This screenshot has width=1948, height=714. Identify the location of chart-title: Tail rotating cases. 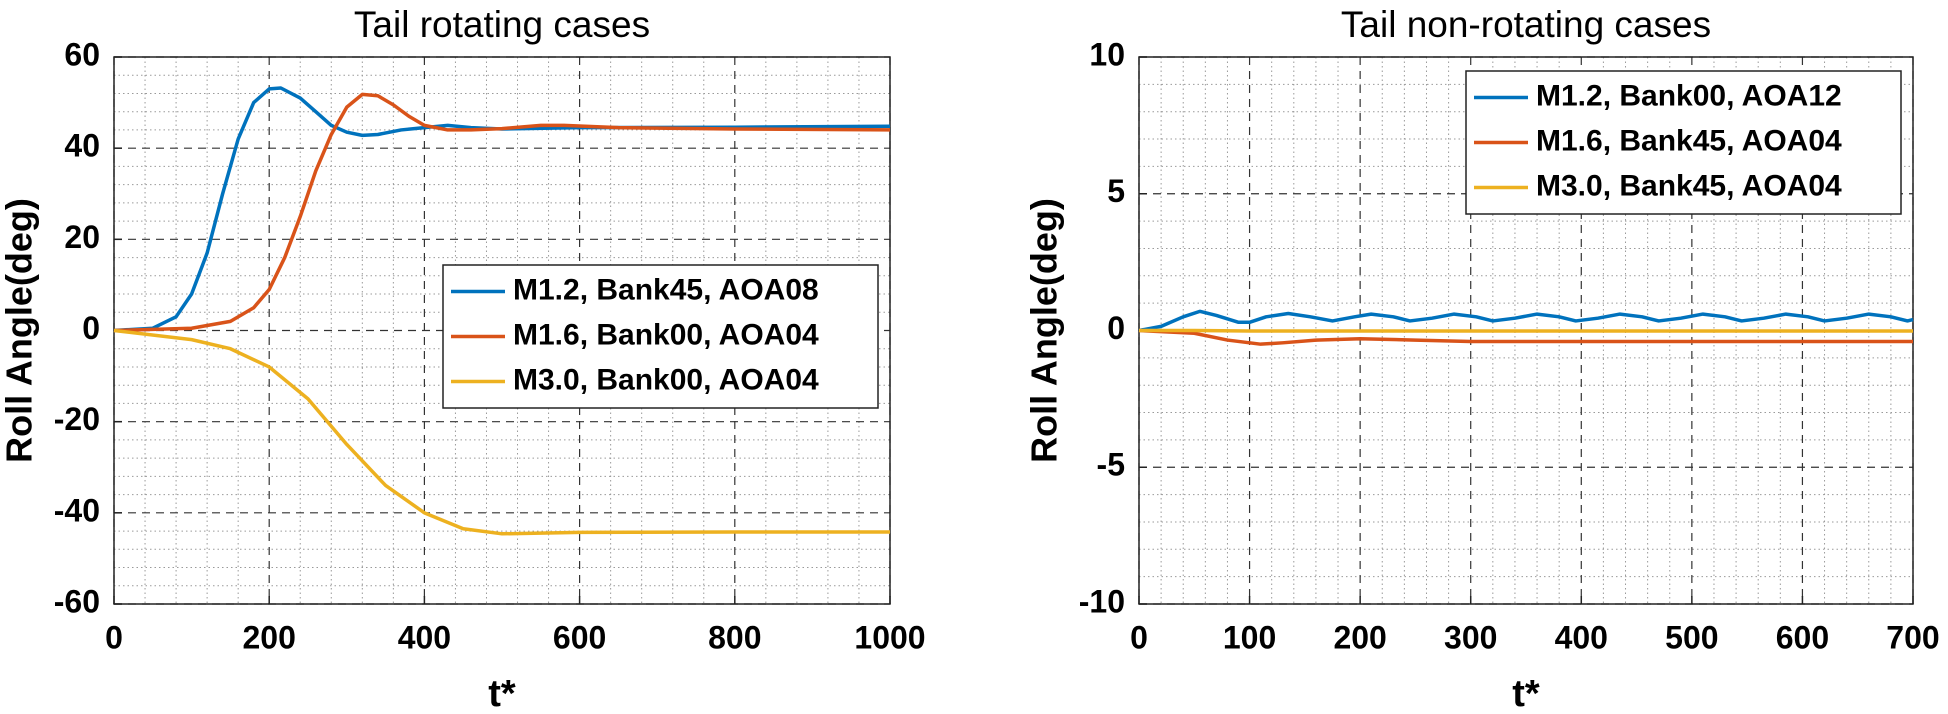
(502, 24).